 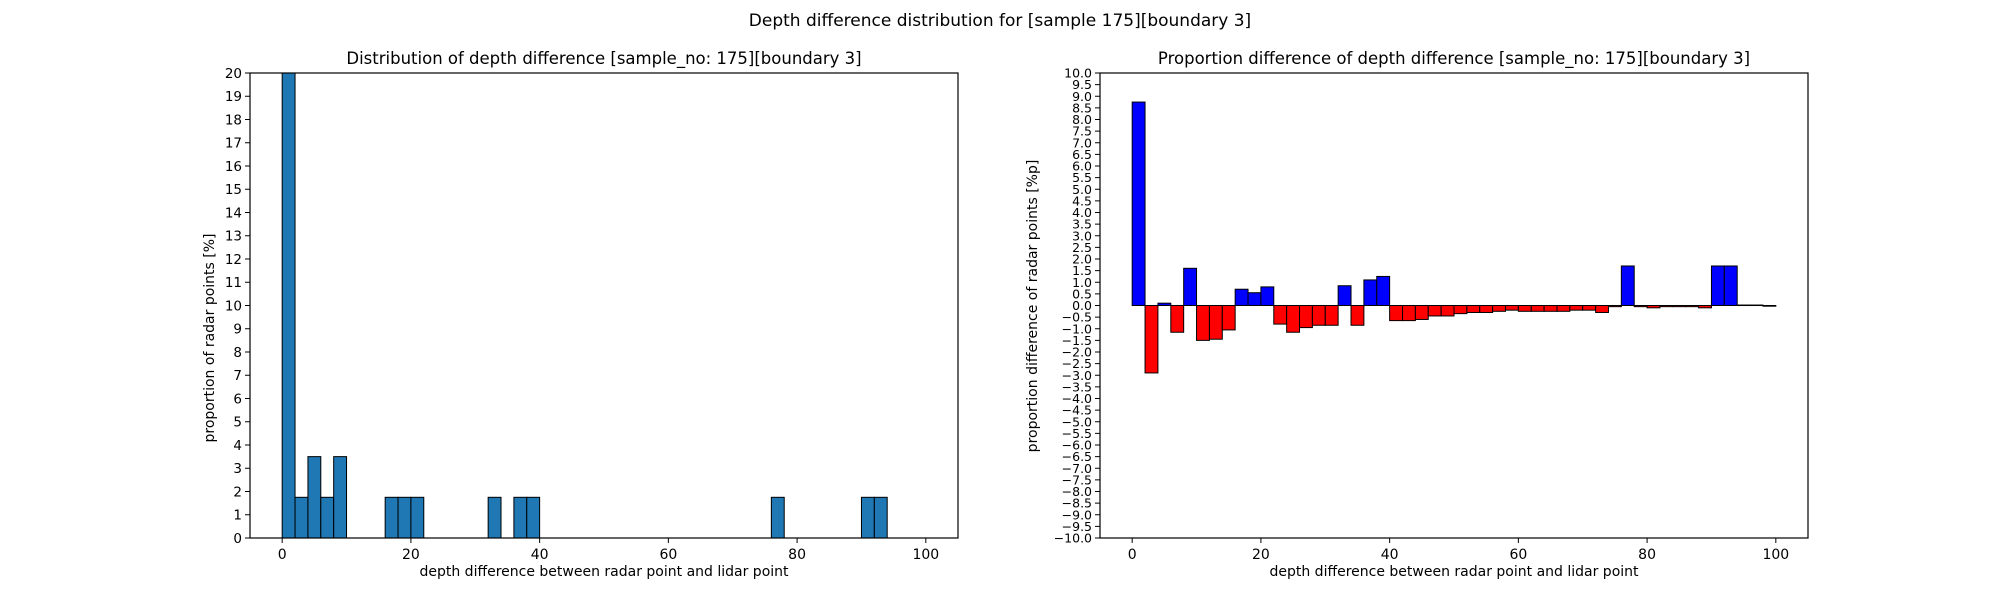 I want to click on chart-0-ytick-label: 10, so click(x=233, y=306).